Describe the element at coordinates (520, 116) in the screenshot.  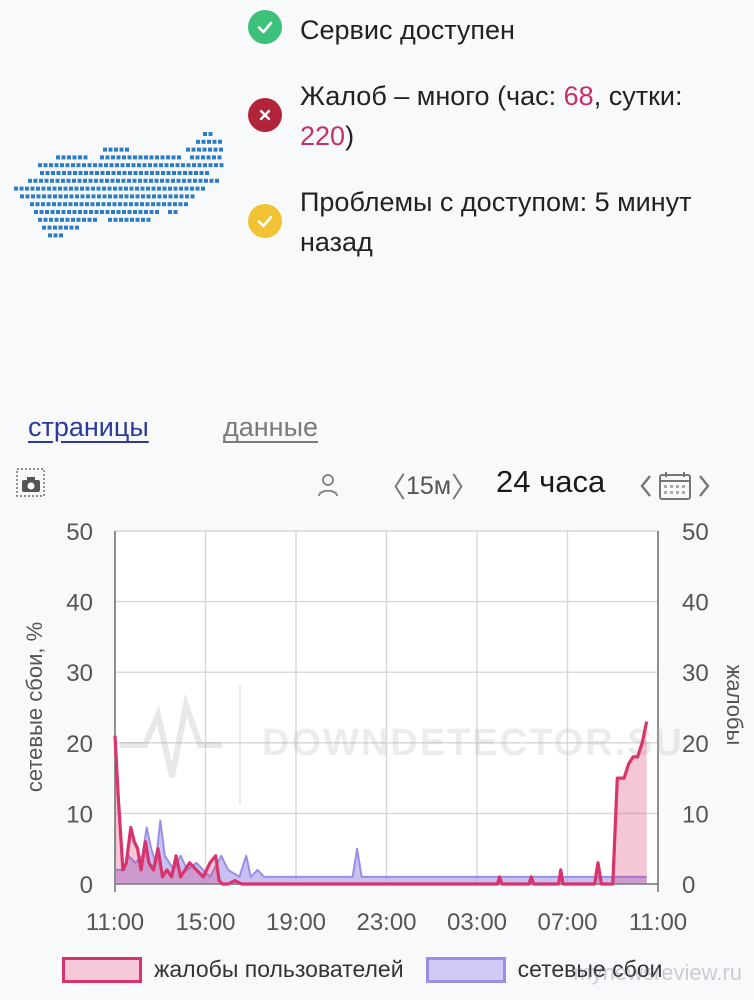
I see `complaints-status-text: Жалоб – много (час: 68, сутки: 220)` at that location.